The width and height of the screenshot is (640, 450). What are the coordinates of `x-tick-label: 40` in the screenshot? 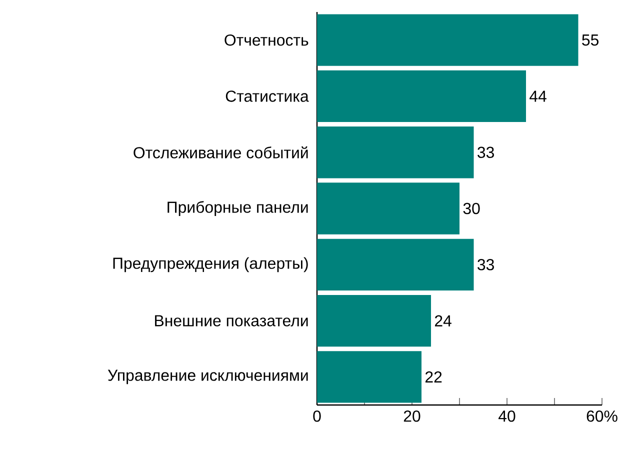 It's located at (507, 416).